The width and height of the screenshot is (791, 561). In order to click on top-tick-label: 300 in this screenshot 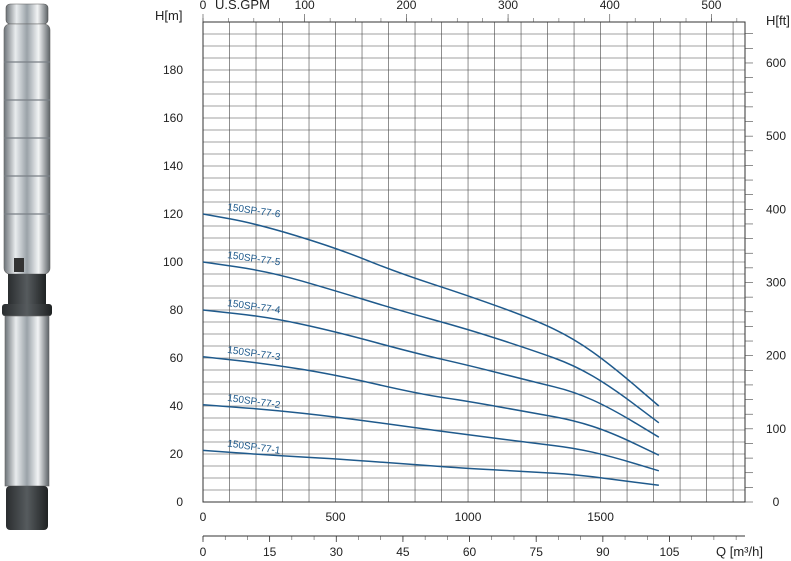, I will do `click(508, 6)`.